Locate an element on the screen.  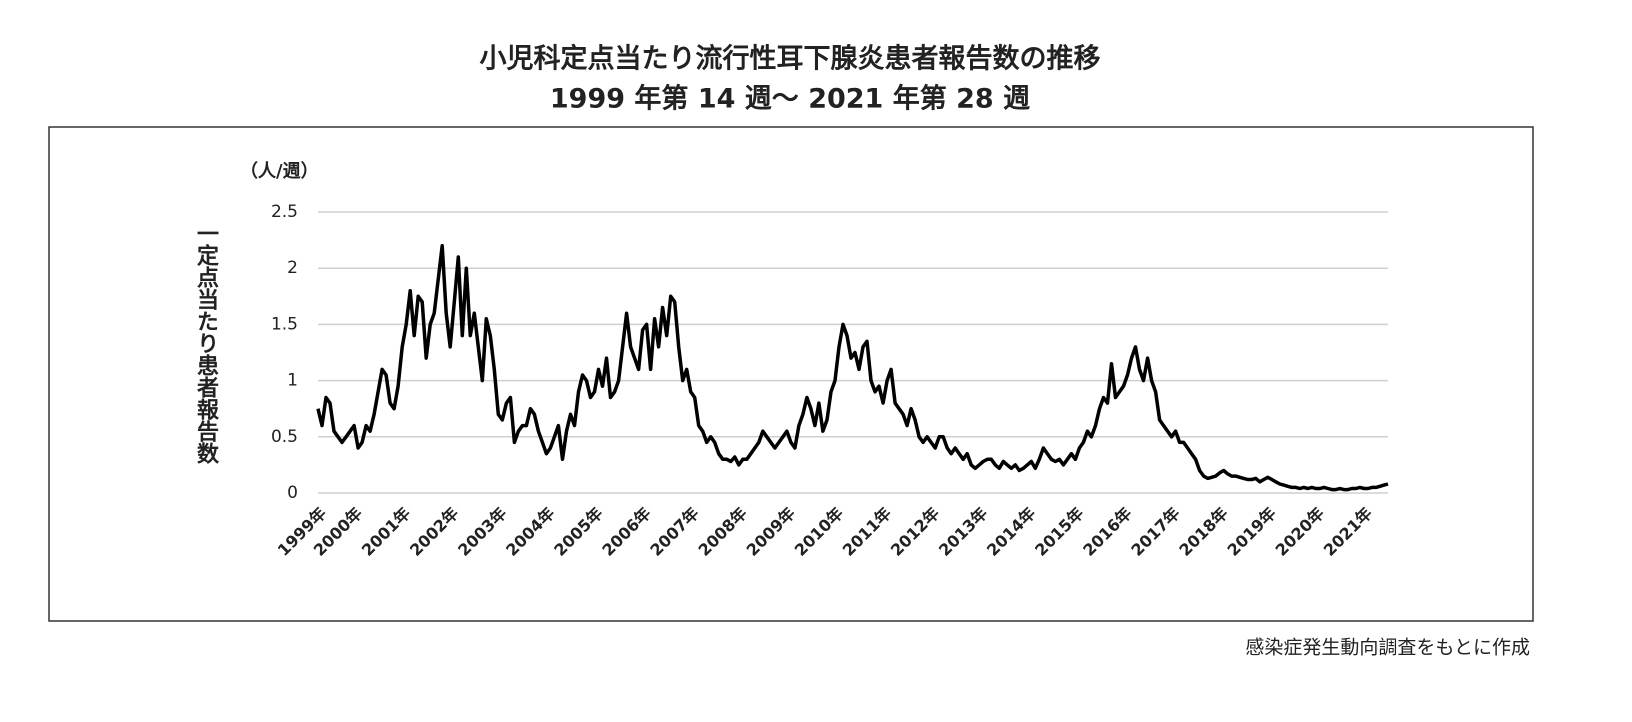
y-axis-label: 一定点当たり患者報告数 is located at coordinates (206, 343).